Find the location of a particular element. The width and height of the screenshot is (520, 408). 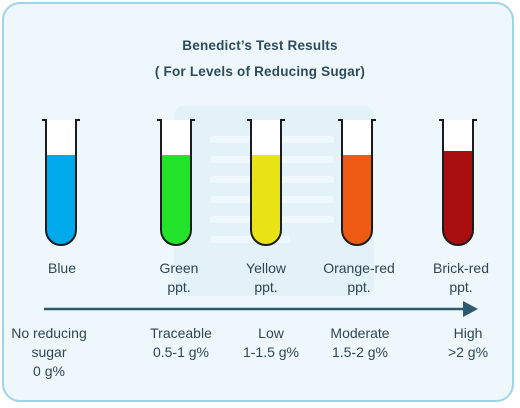

level-label-moderate: Moderate 1.5-2 g% is located at coordinates (360, 342).